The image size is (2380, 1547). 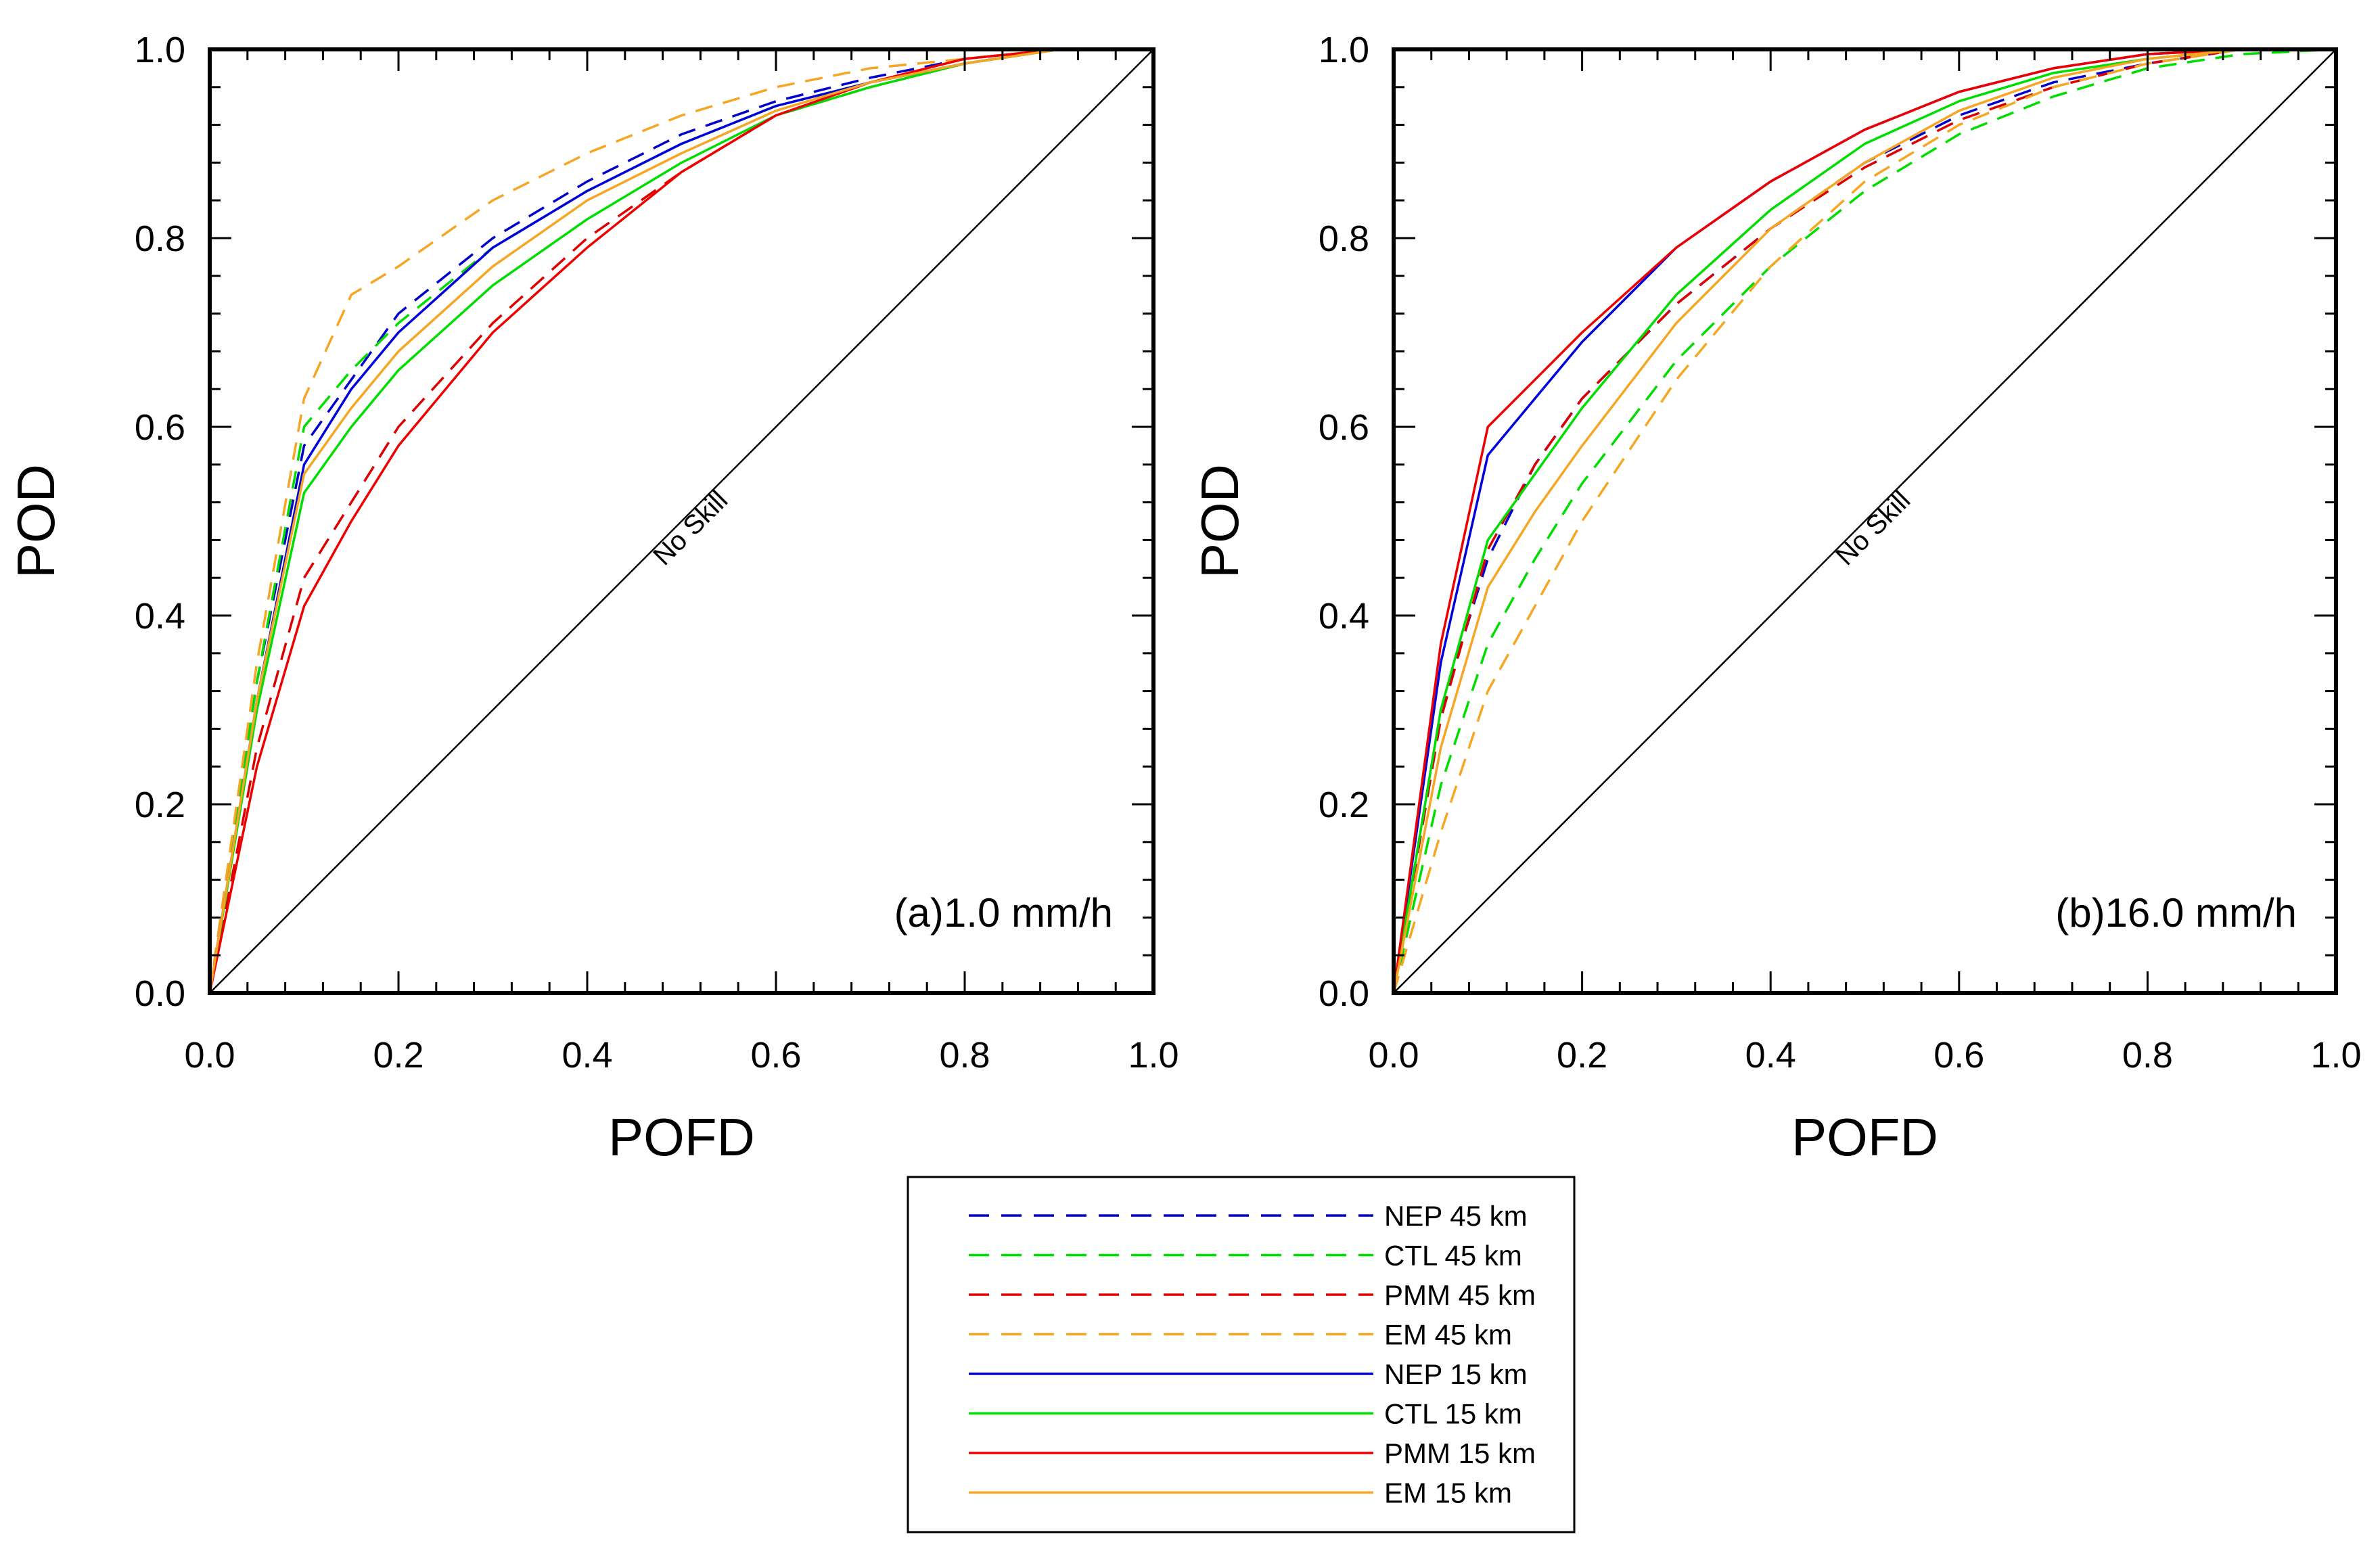 I want to click on x-axis-label-a: POFD, so click(x=681, y=1137).